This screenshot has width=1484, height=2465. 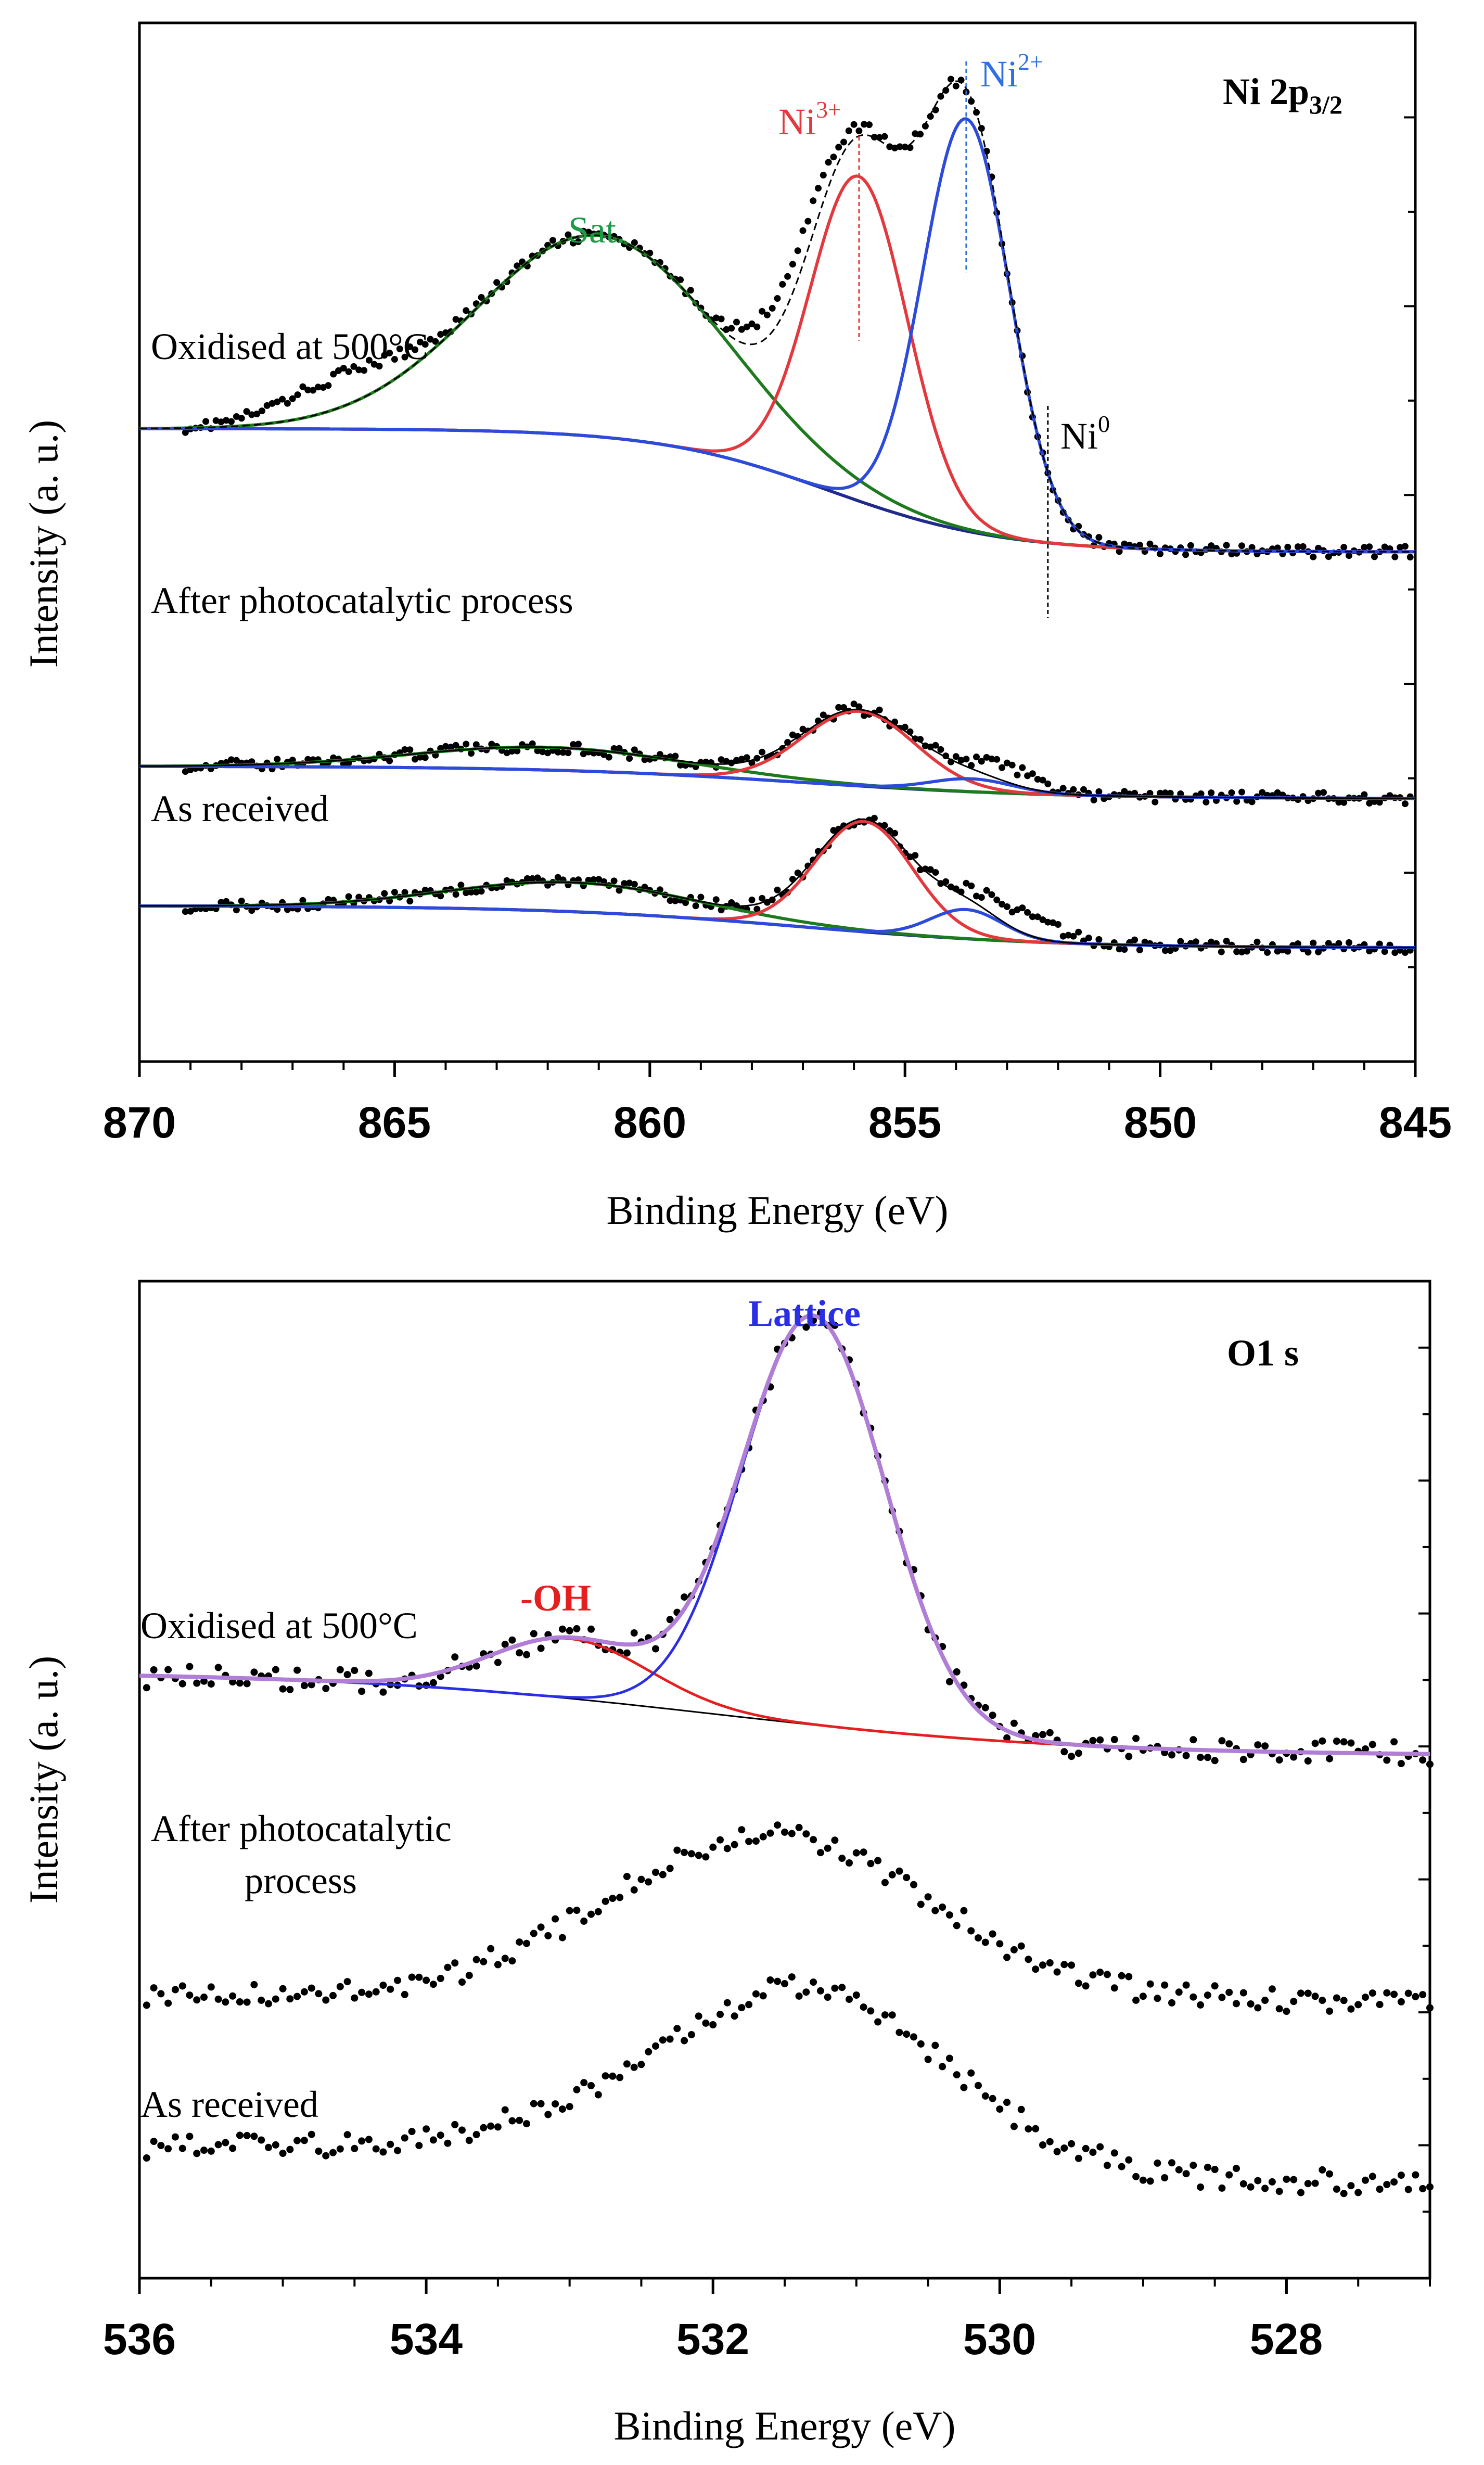 What do you see at coordinates (1079, 436) in the screenshot?
I see `ni0-label-base: Ni` at bounding box center [1079, 436].